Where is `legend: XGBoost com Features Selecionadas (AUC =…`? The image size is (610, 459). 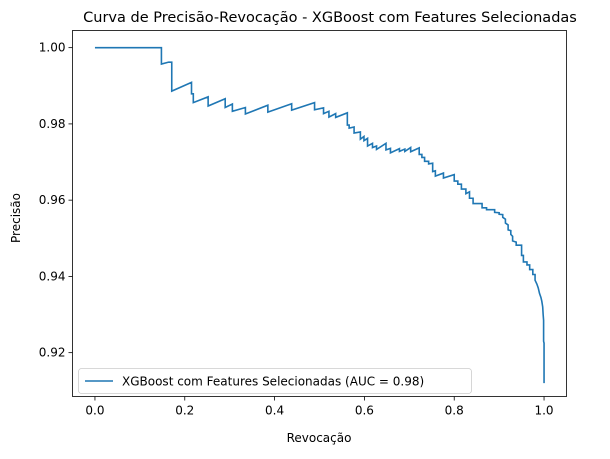 legend: XGBoost com Features Selecionadas (AUC =… is located at coordinates (275, 381).